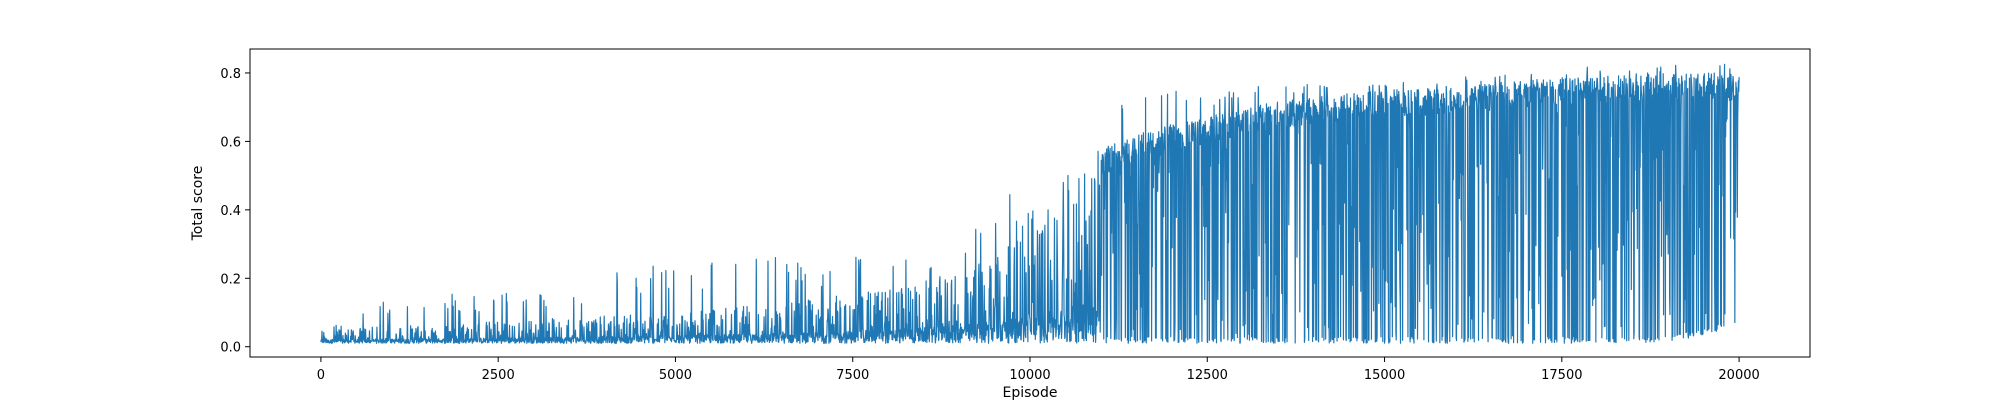  I want to click on y-tick-label: 0.4, so click(230, 211).